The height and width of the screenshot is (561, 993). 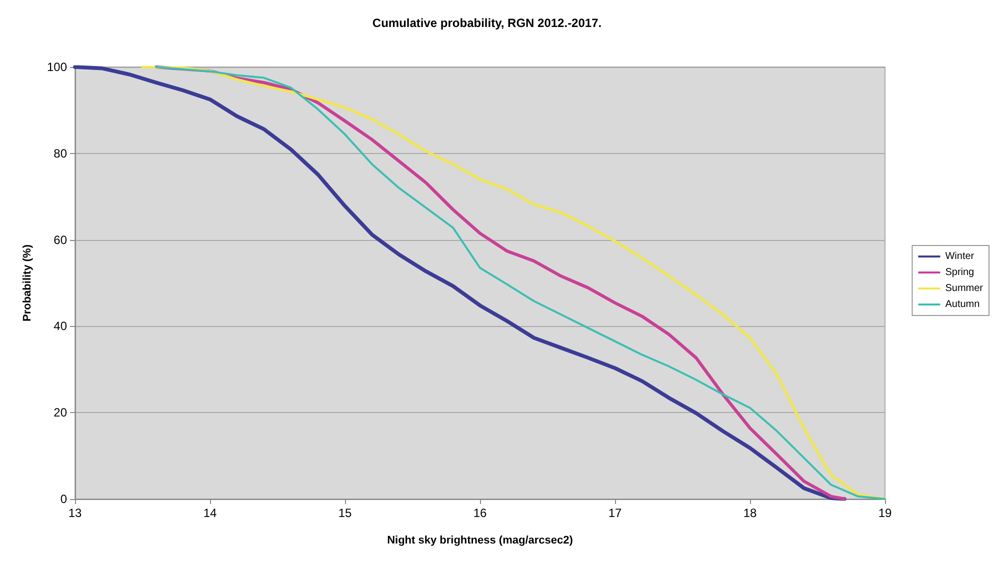 What do you see at coordinates (61, 239) in the screenshot?
I see `y-tick-label: 60` at bounding box center [61, 239].